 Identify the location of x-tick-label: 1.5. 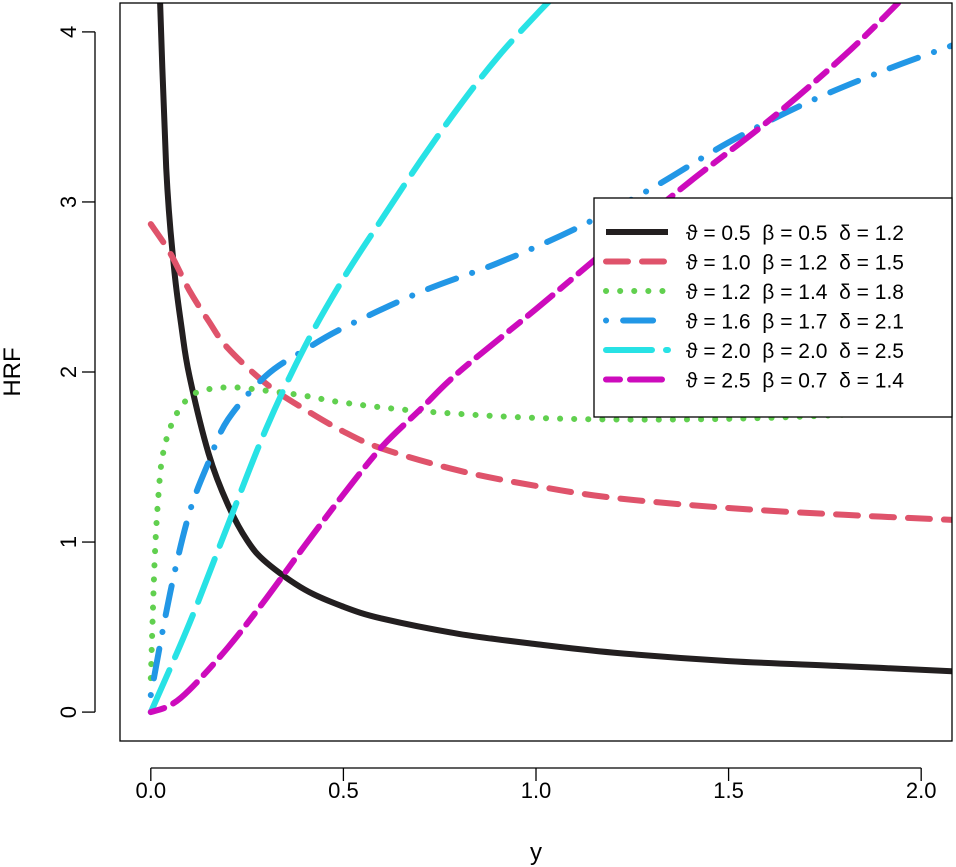
(728, 790).